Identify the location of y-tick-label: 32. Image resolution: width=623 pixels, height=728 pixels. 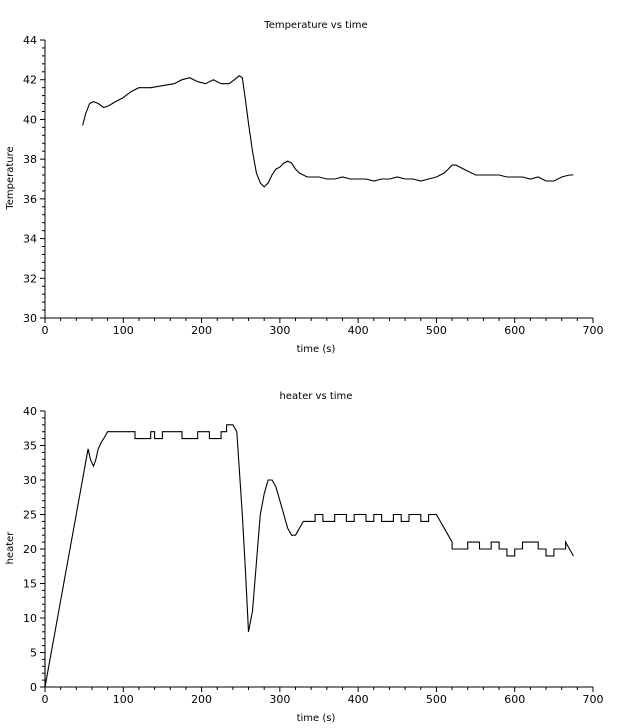
(30, 278).